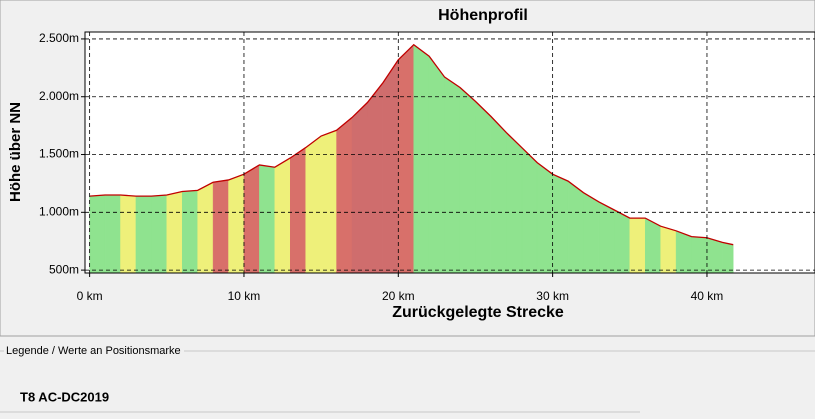 This screenshot has height=419, width=815. I want to click on x-axis-label: Zurückgelegte Strecke, so click(478, 312).